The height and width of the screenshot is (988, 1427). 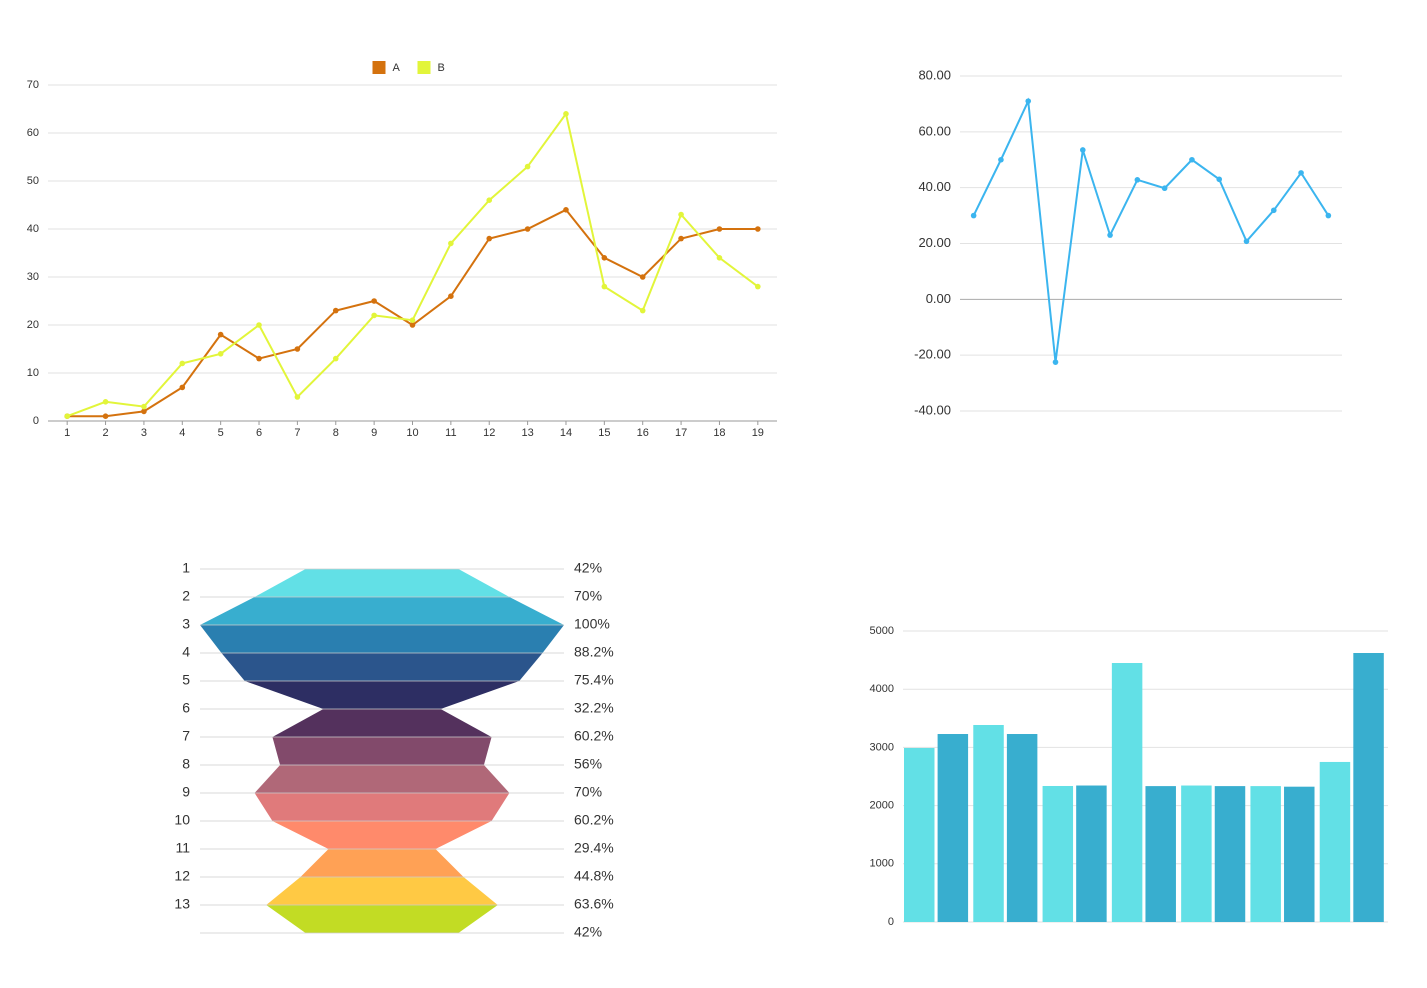 What do you see at coordinates (33, 181) in the screenshot?
I see `y-tick-label: 50` at bounding box center [33, 181].